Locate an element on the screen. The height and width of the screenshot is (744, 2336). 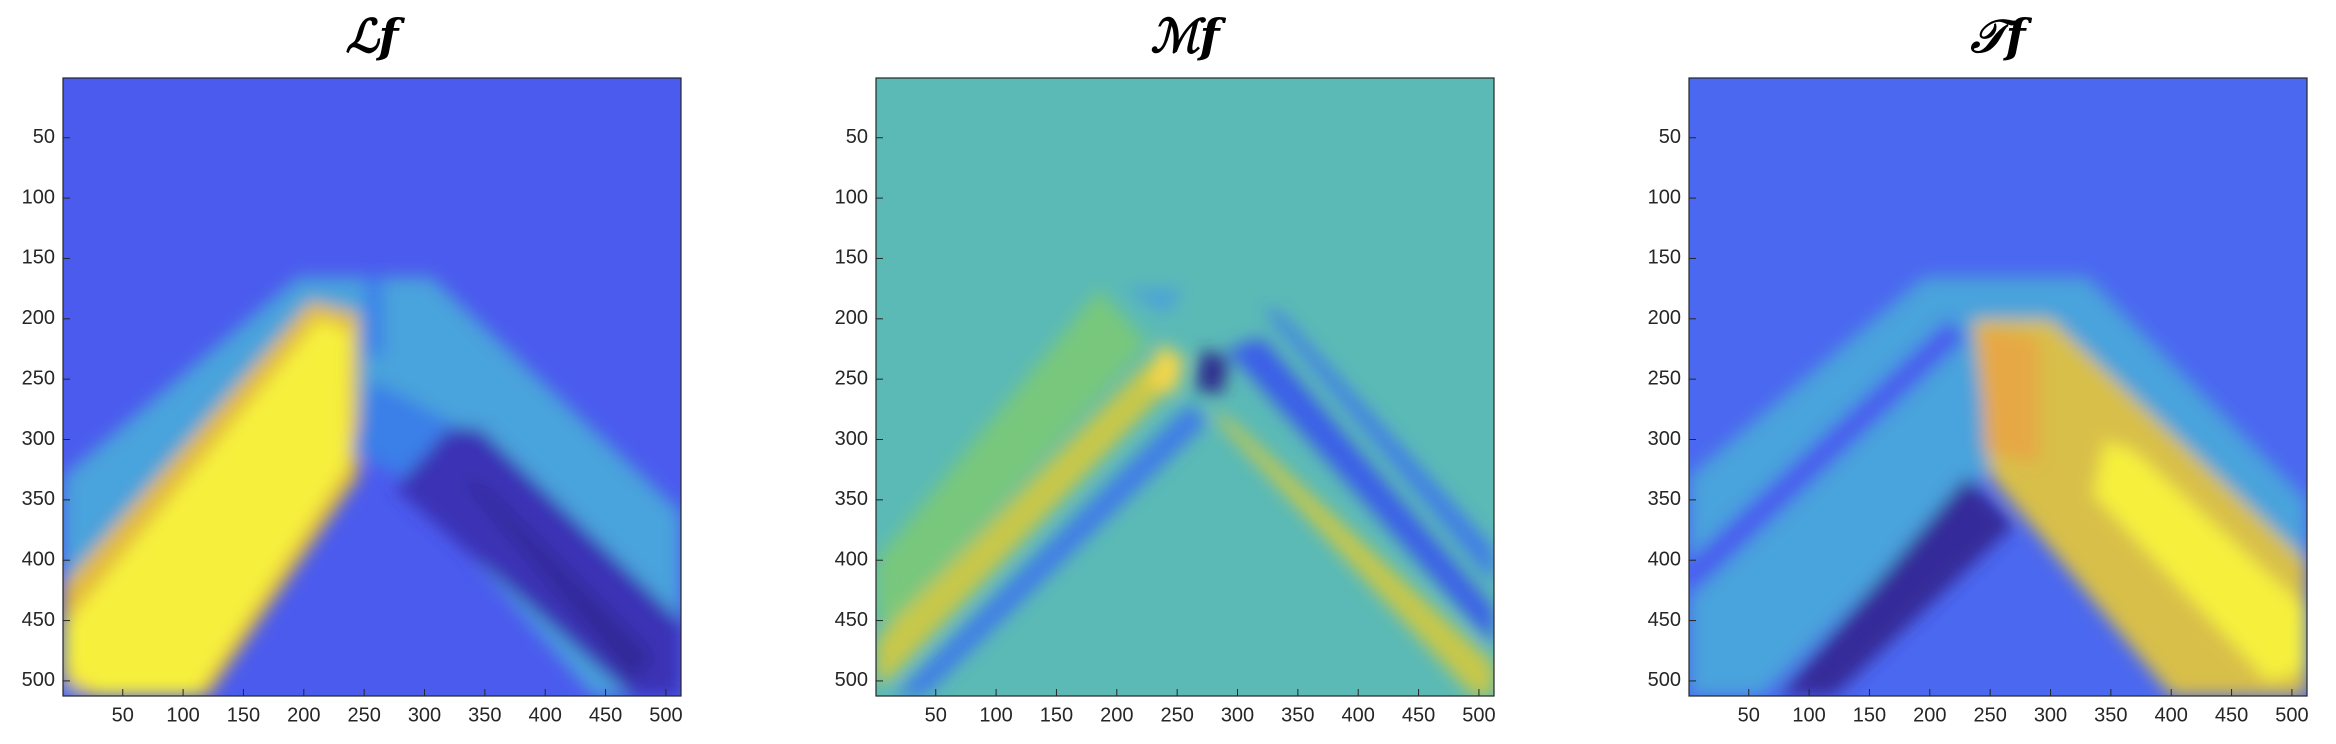
chart-title: ℳf is located at coordinates (1189, 36).